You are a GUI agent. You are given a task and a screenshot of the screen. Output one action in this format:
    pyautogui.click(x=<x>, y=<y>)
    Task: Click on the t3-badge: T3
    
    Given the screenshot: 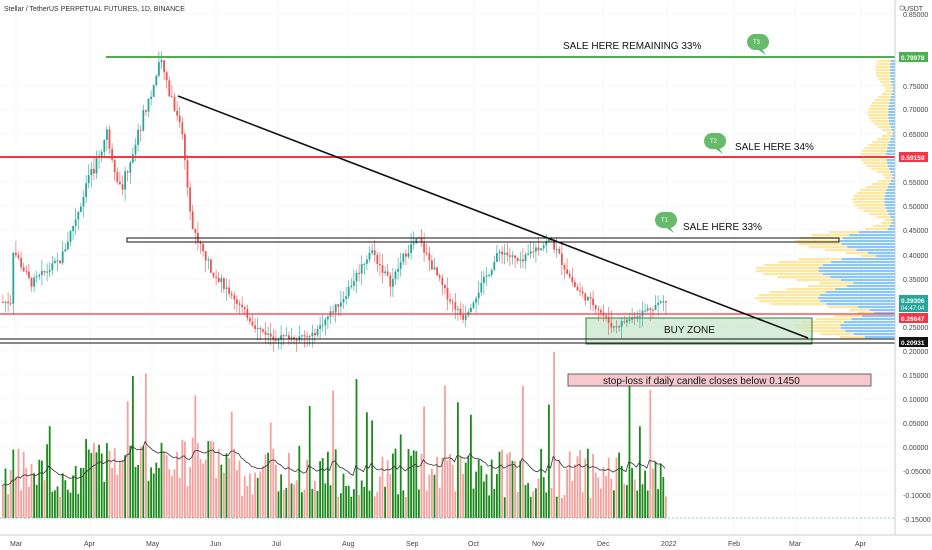 What is the action you would take?
    pyautogui.click(x=758, y=44)
    